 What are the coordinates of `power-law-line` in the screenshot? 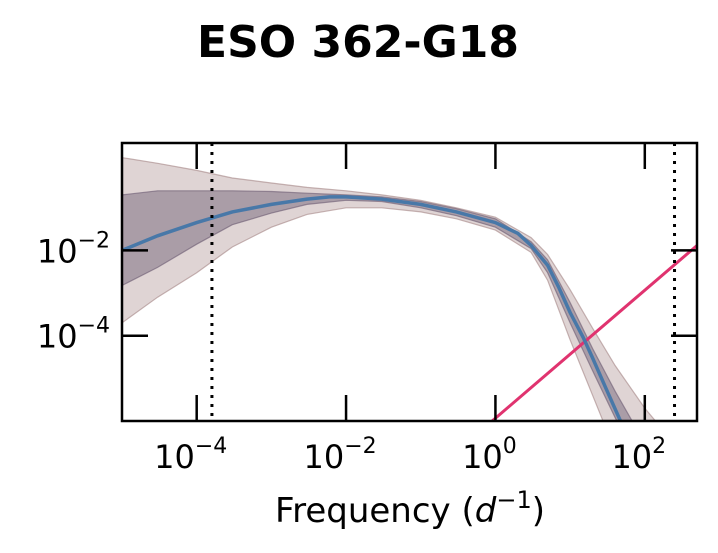 It's located at (593, 332).